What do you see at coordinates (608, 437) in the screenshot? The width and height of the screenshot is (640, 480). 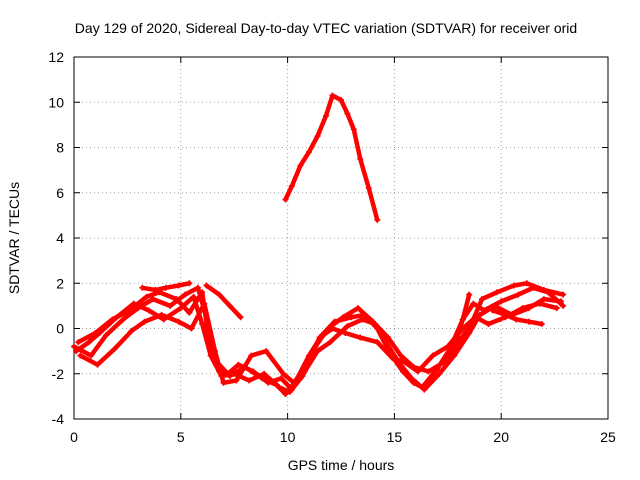 I see `x-tick-label: 25` at bounding box center [608, 437].